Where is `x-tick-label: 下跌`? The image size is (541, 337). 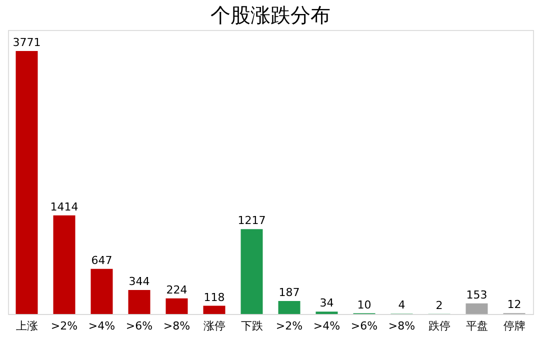
x-tick-label: 下跌 is located at coordinates (251, 326).